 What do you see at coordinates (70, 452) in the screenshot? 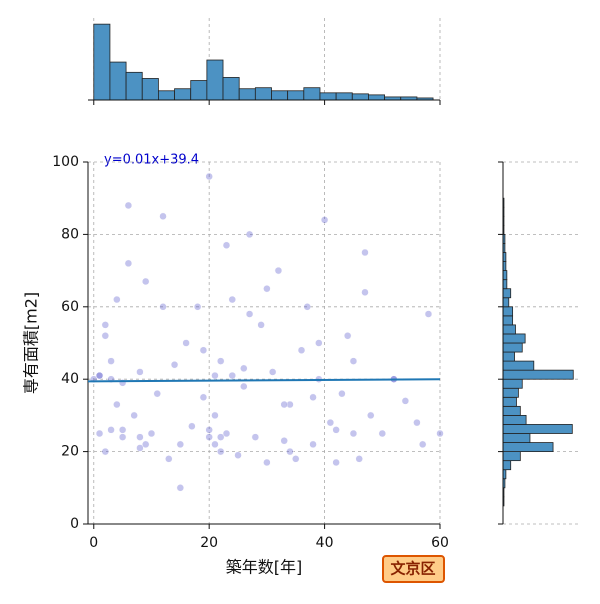
I see `y-tick-label: 20` at bounding box center [70, 452].